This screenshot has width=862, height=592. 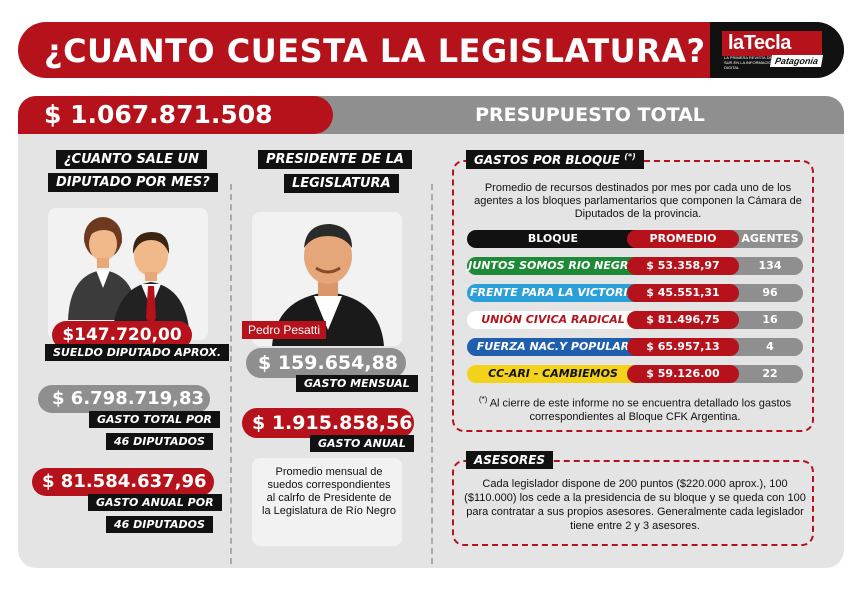 What do you see at coordinates (137, 352) in the screenshot?
I see `sueldo-diputado-label: SUELDO DIPUTADO APROX.` at bounding box center [137, 352].